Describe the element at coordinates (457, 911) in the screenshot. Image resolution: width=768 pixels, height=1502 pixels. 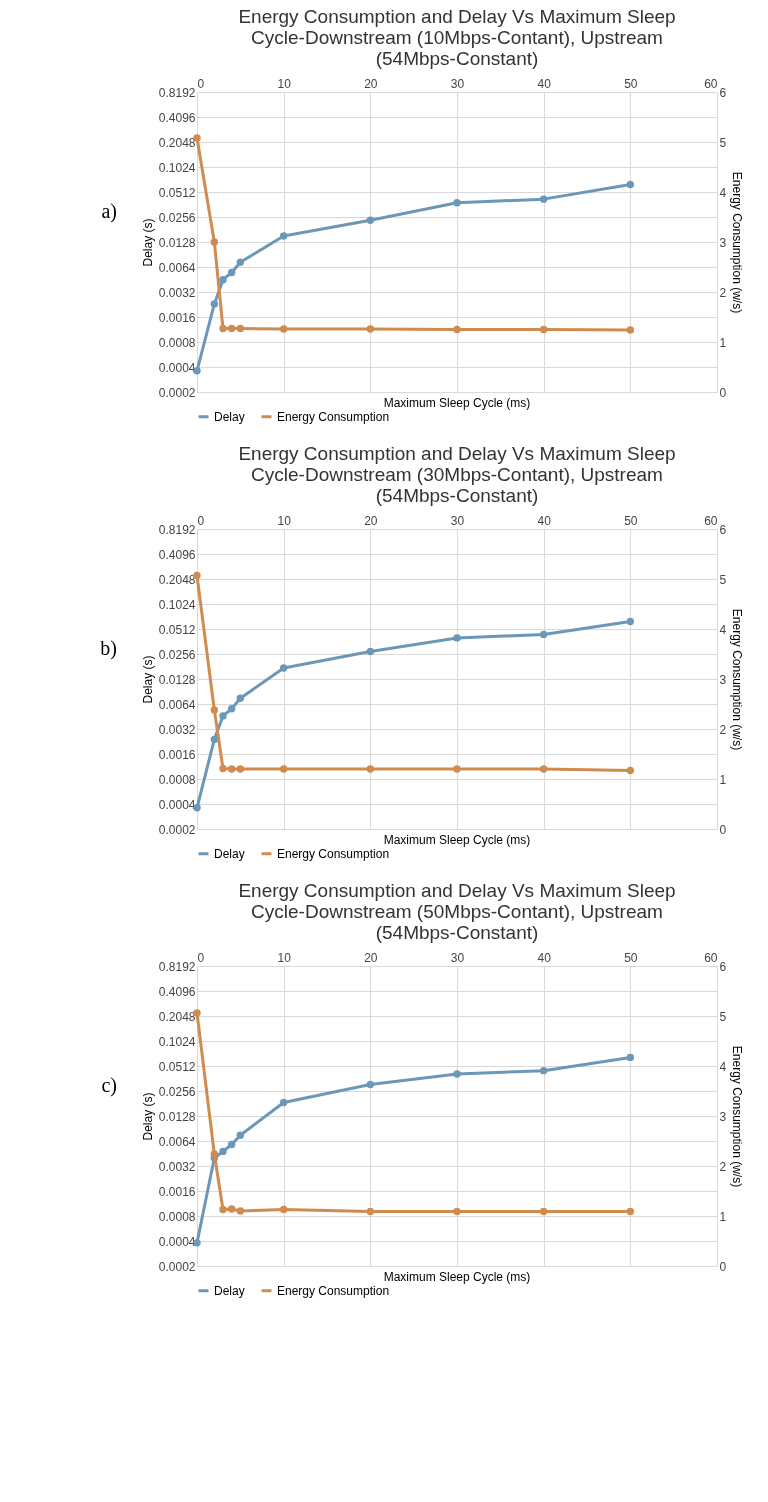
I see `chart-title: Energy Consumption and Delay Vs Maximum Sleep Cycle-Downstream (50Mbps-Contant), Upstream (54Mbps-Constant)` at that location.